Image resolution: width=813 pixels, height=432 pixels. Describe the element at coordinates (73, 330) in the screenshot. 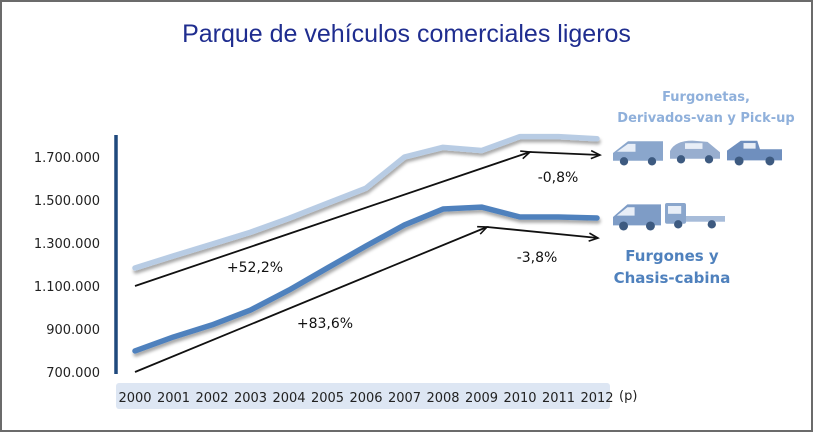

I see `y-tick-label: 900.000` at that location.